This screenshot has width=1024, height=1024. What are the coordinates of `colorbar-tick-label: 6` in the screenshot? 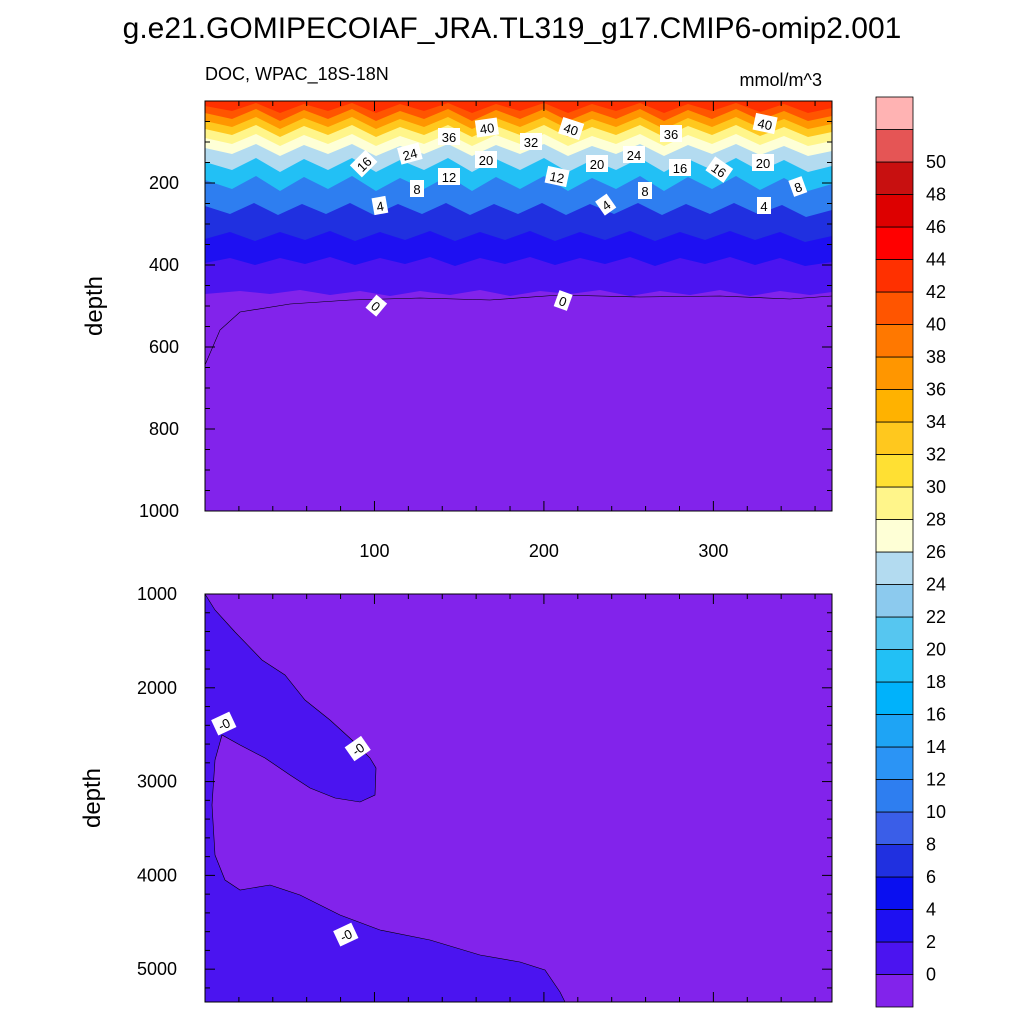 It's located at (931, 877).